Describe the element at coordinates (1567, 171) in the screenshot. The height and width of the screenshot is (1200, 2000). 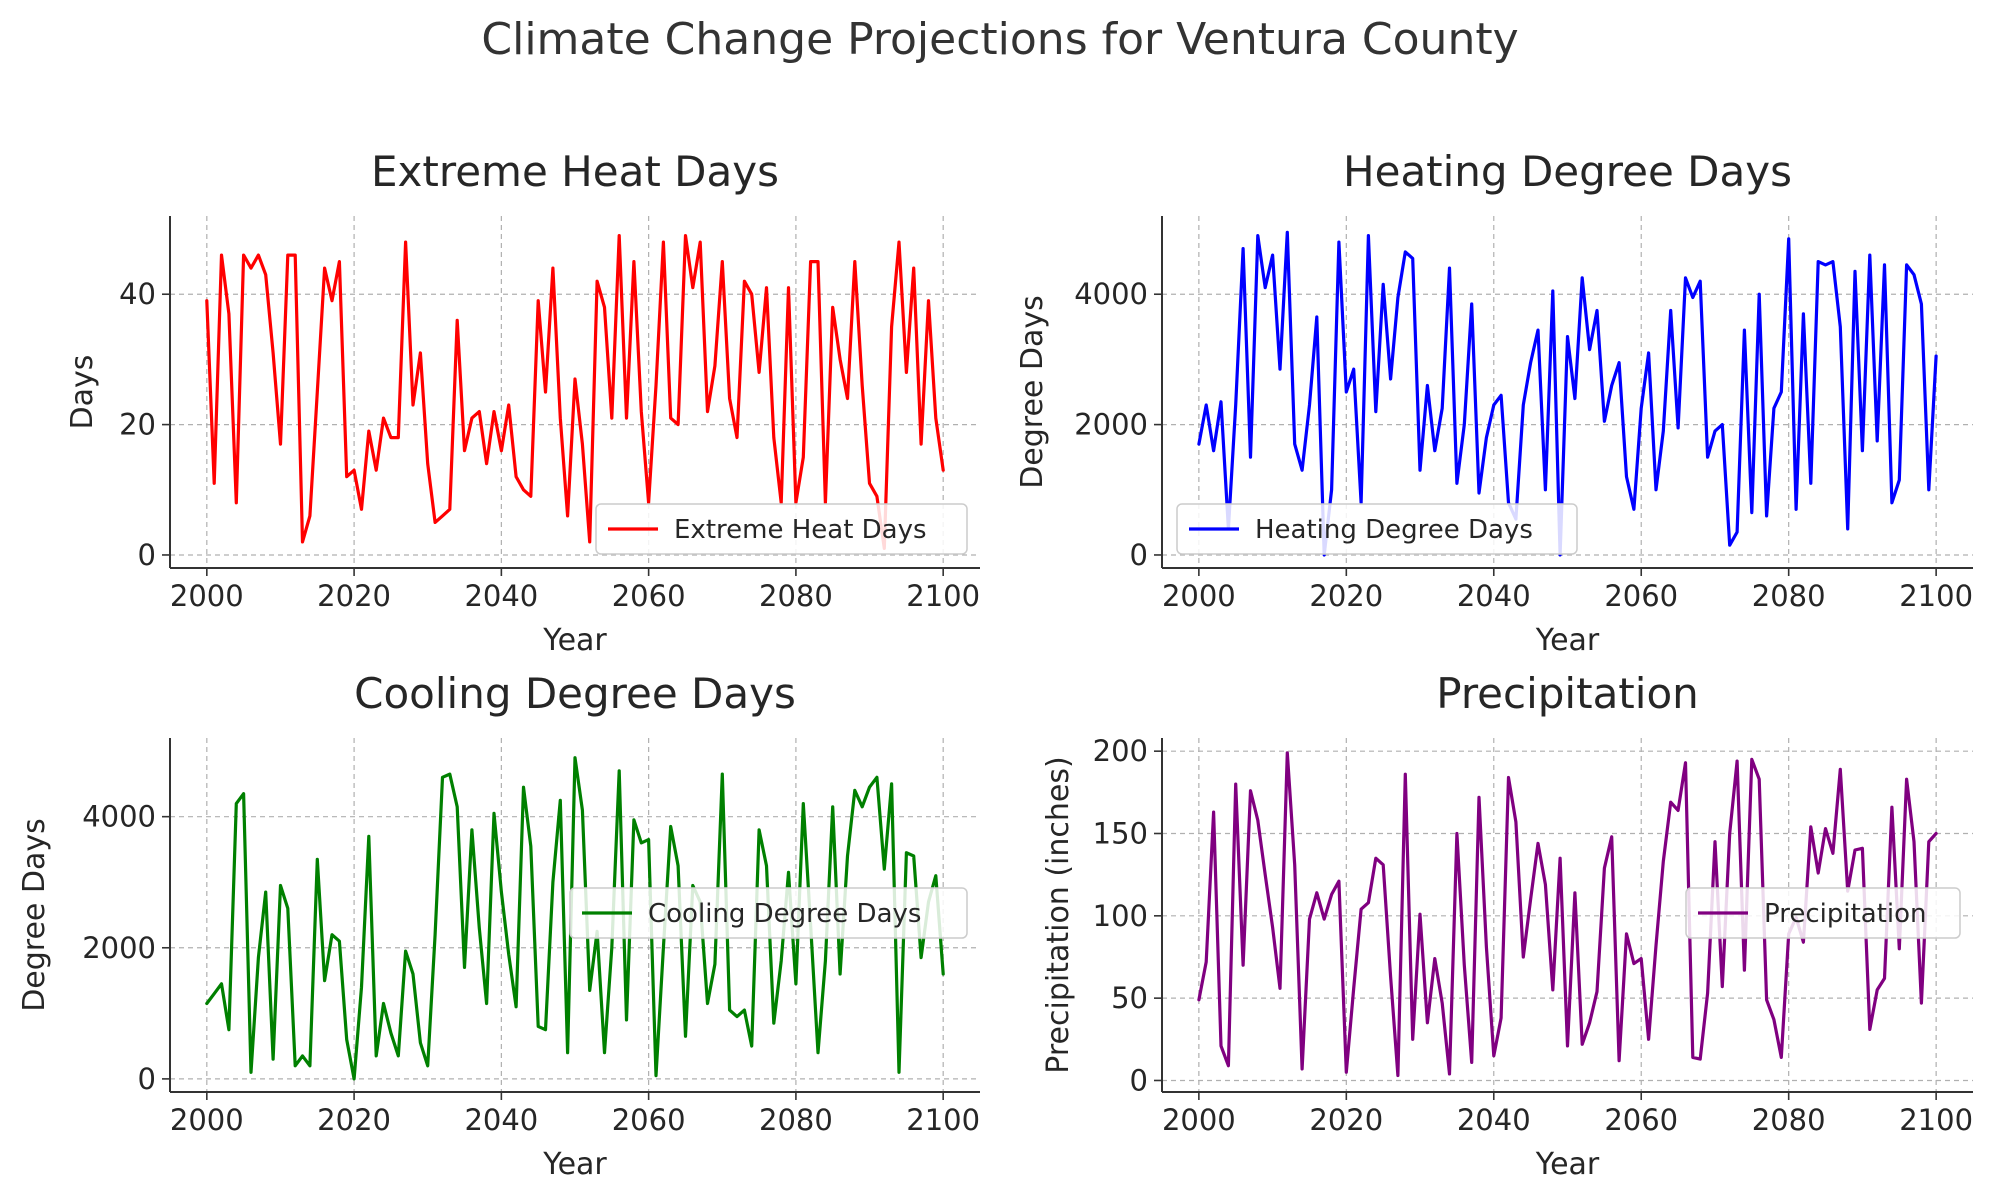
I see `panel-title: Heating Degree Days` at that location.